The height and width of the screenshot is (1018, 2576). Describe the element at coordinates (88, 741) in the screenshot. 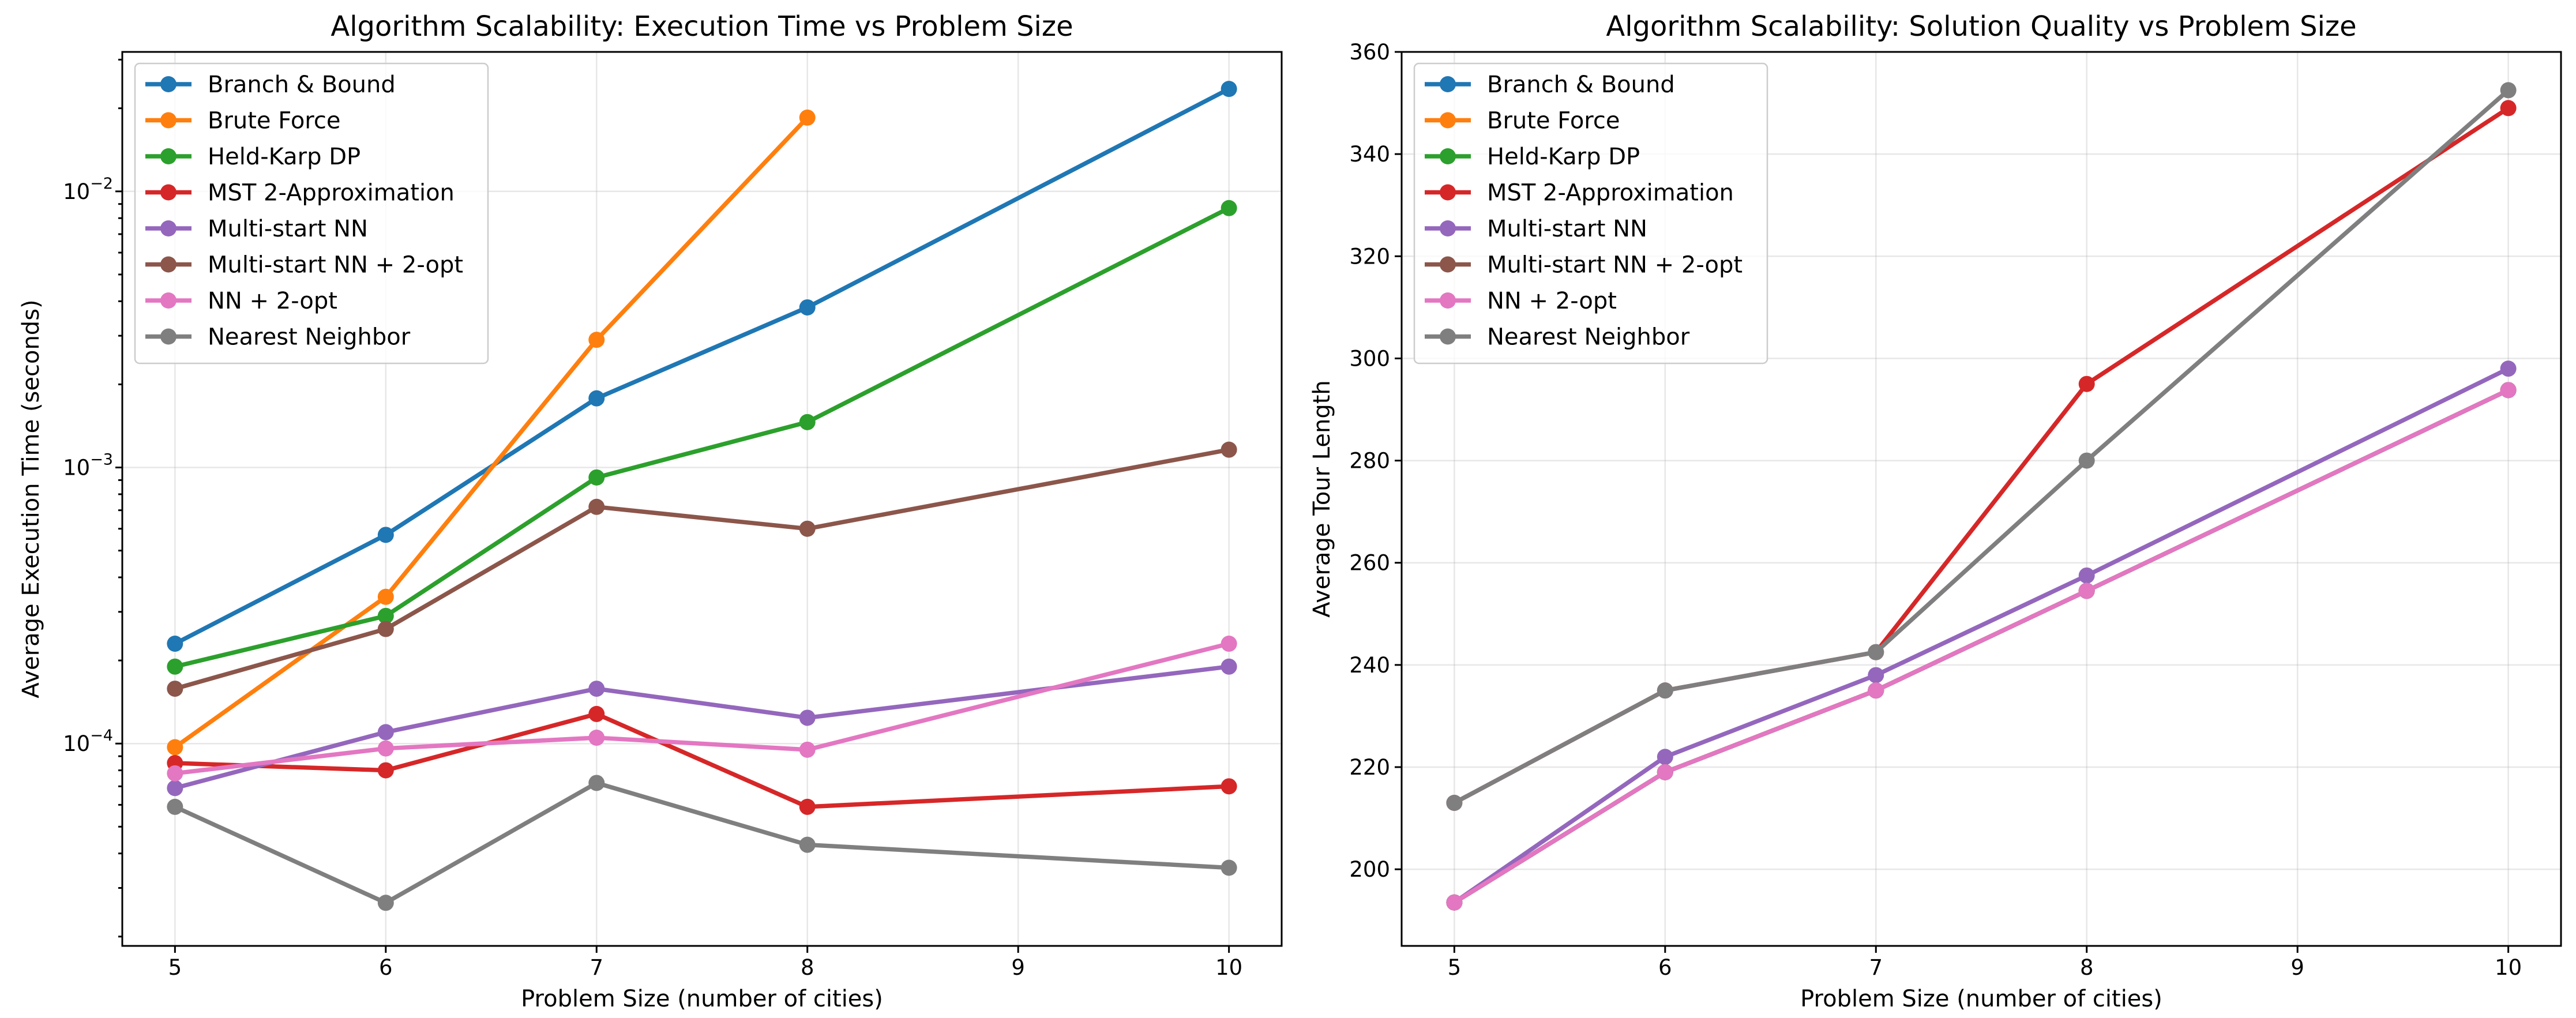

I see `y-tick-label: 10−4` at that location.